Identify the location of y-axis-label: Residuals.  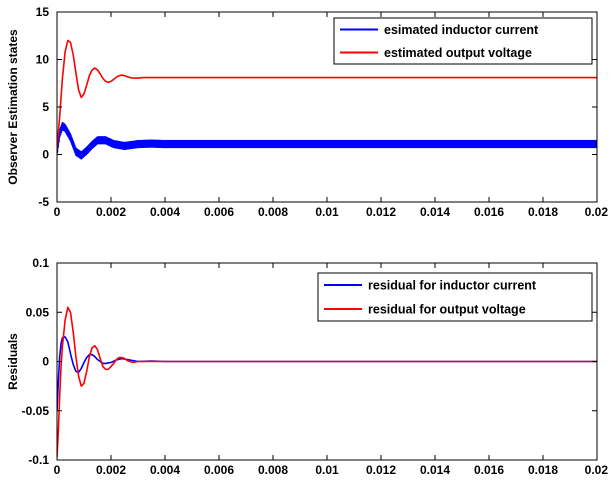
(13, 361).